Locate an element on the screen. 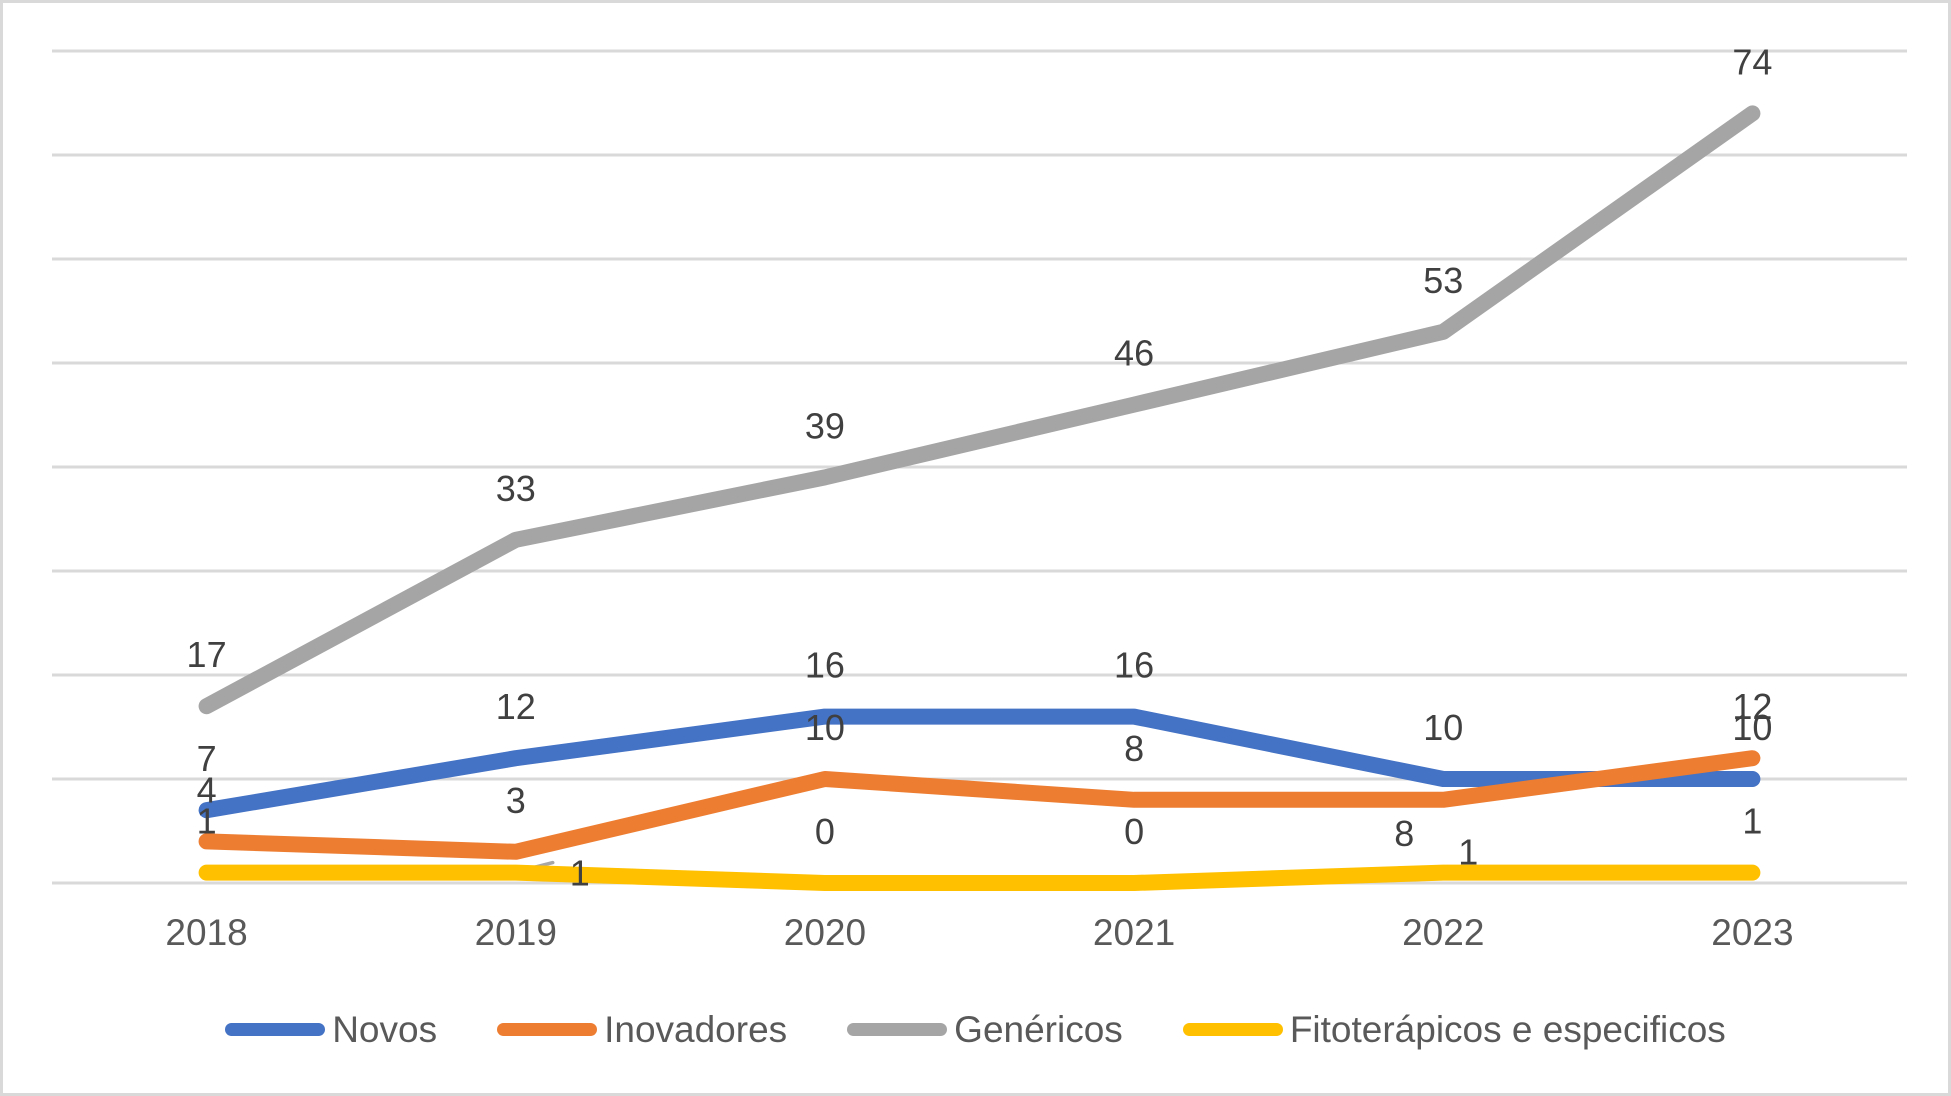  x-axis-labels: 2018 2019 2020 2021 2022 2023 is located at coordinates (979, 932).